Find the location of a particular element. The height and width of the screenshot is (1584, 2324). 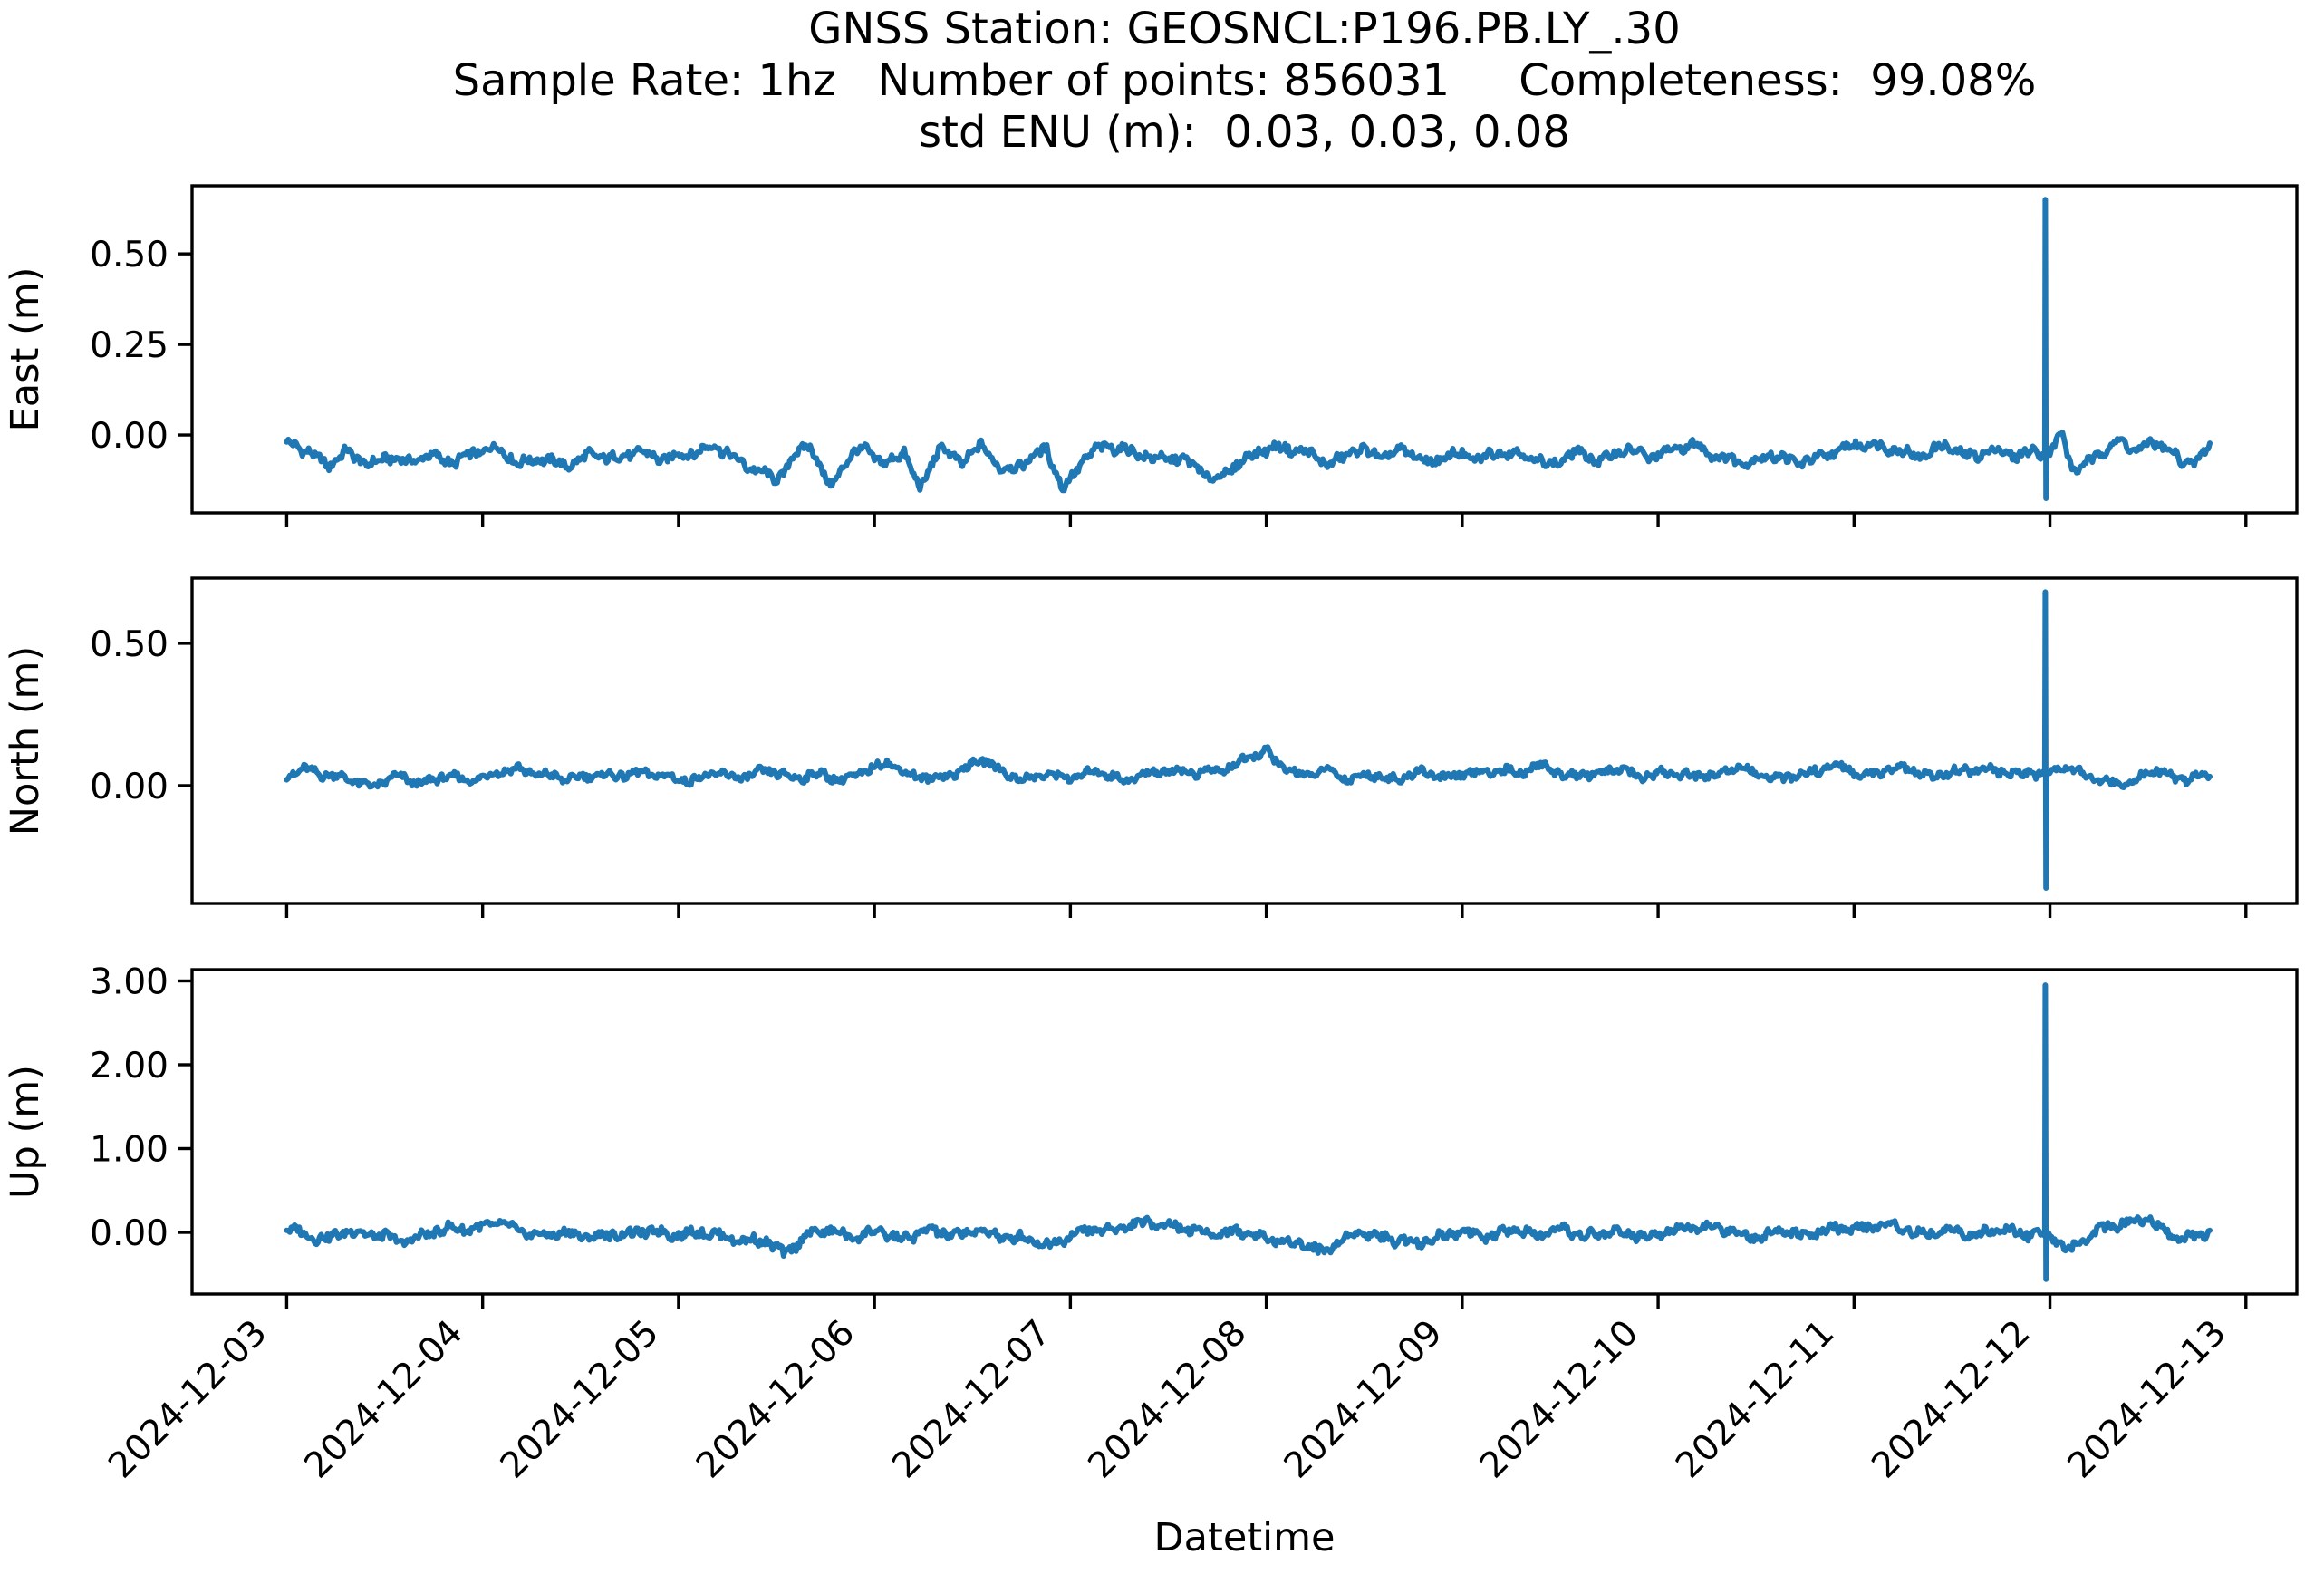

chart-title-line1: GNSS Station: GEOSNCL:P196.PB.LY_.30 is located at coordinates (1244, 29).